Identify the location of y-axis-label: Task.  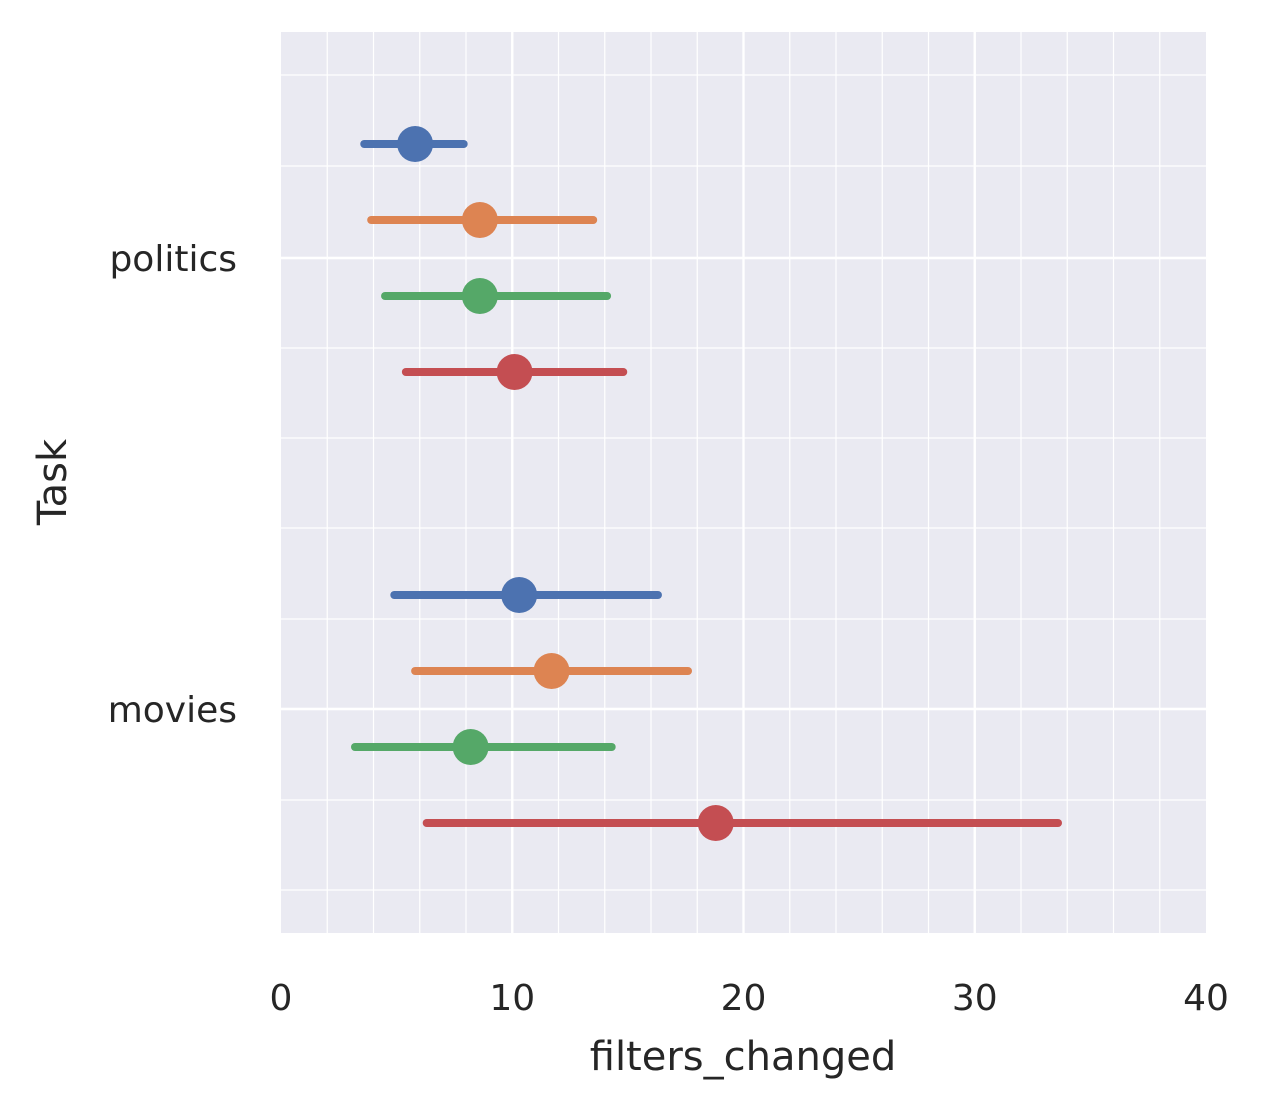
(53, 482).